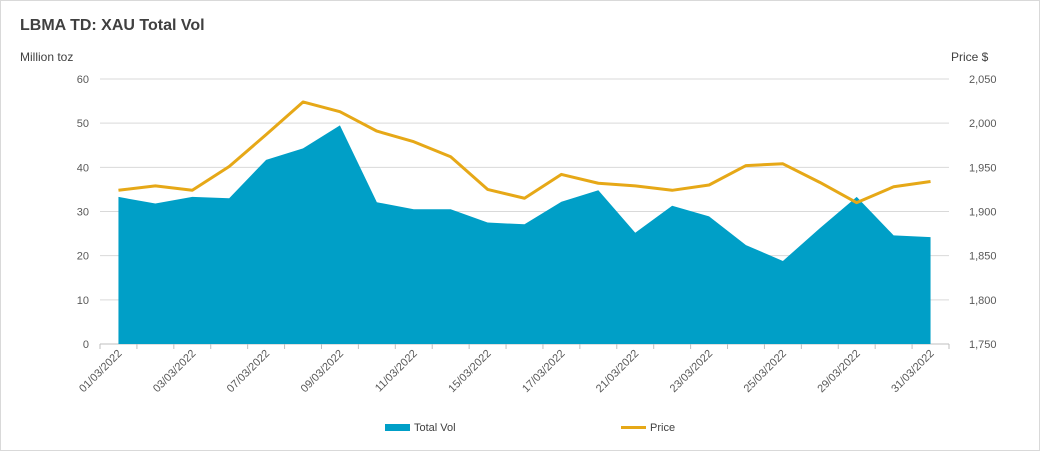 The width and height of the screenshot is (1040, 457). I want to click on left-tick-label: 60, so click(83, 80).